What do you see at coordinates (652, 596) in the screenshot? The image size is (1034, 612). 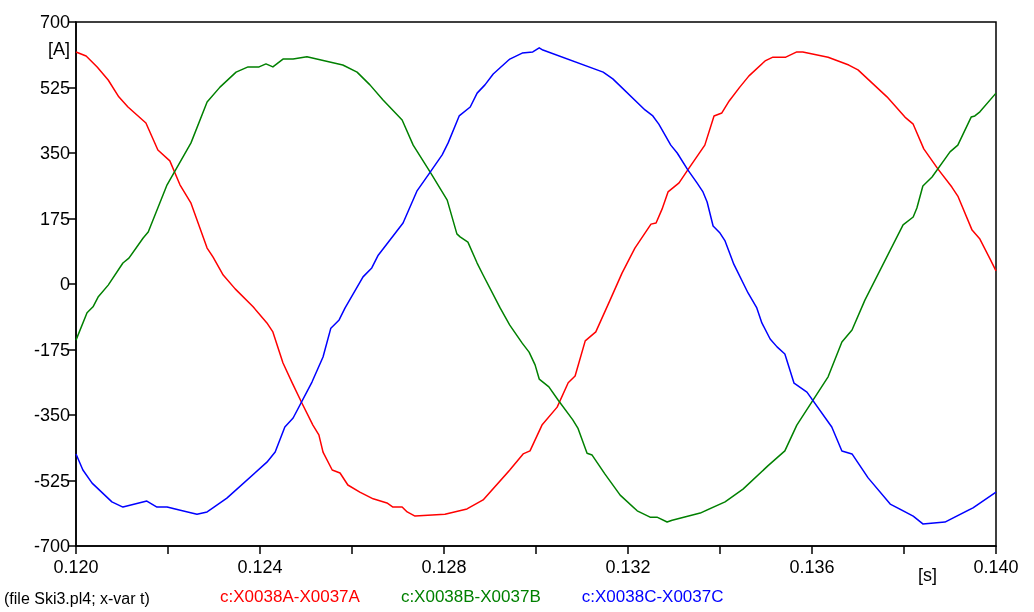 I see `text: c:X0038C-X0037C` at bounding box center [652, 596].